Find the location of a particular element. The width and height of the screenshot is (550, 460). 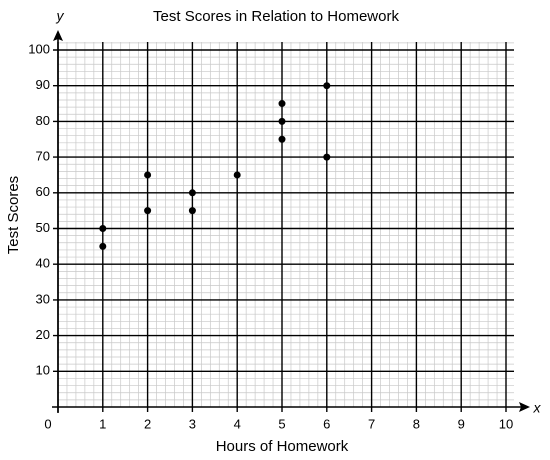

y-tick-label: 80 is located at coordinates (43, 120).